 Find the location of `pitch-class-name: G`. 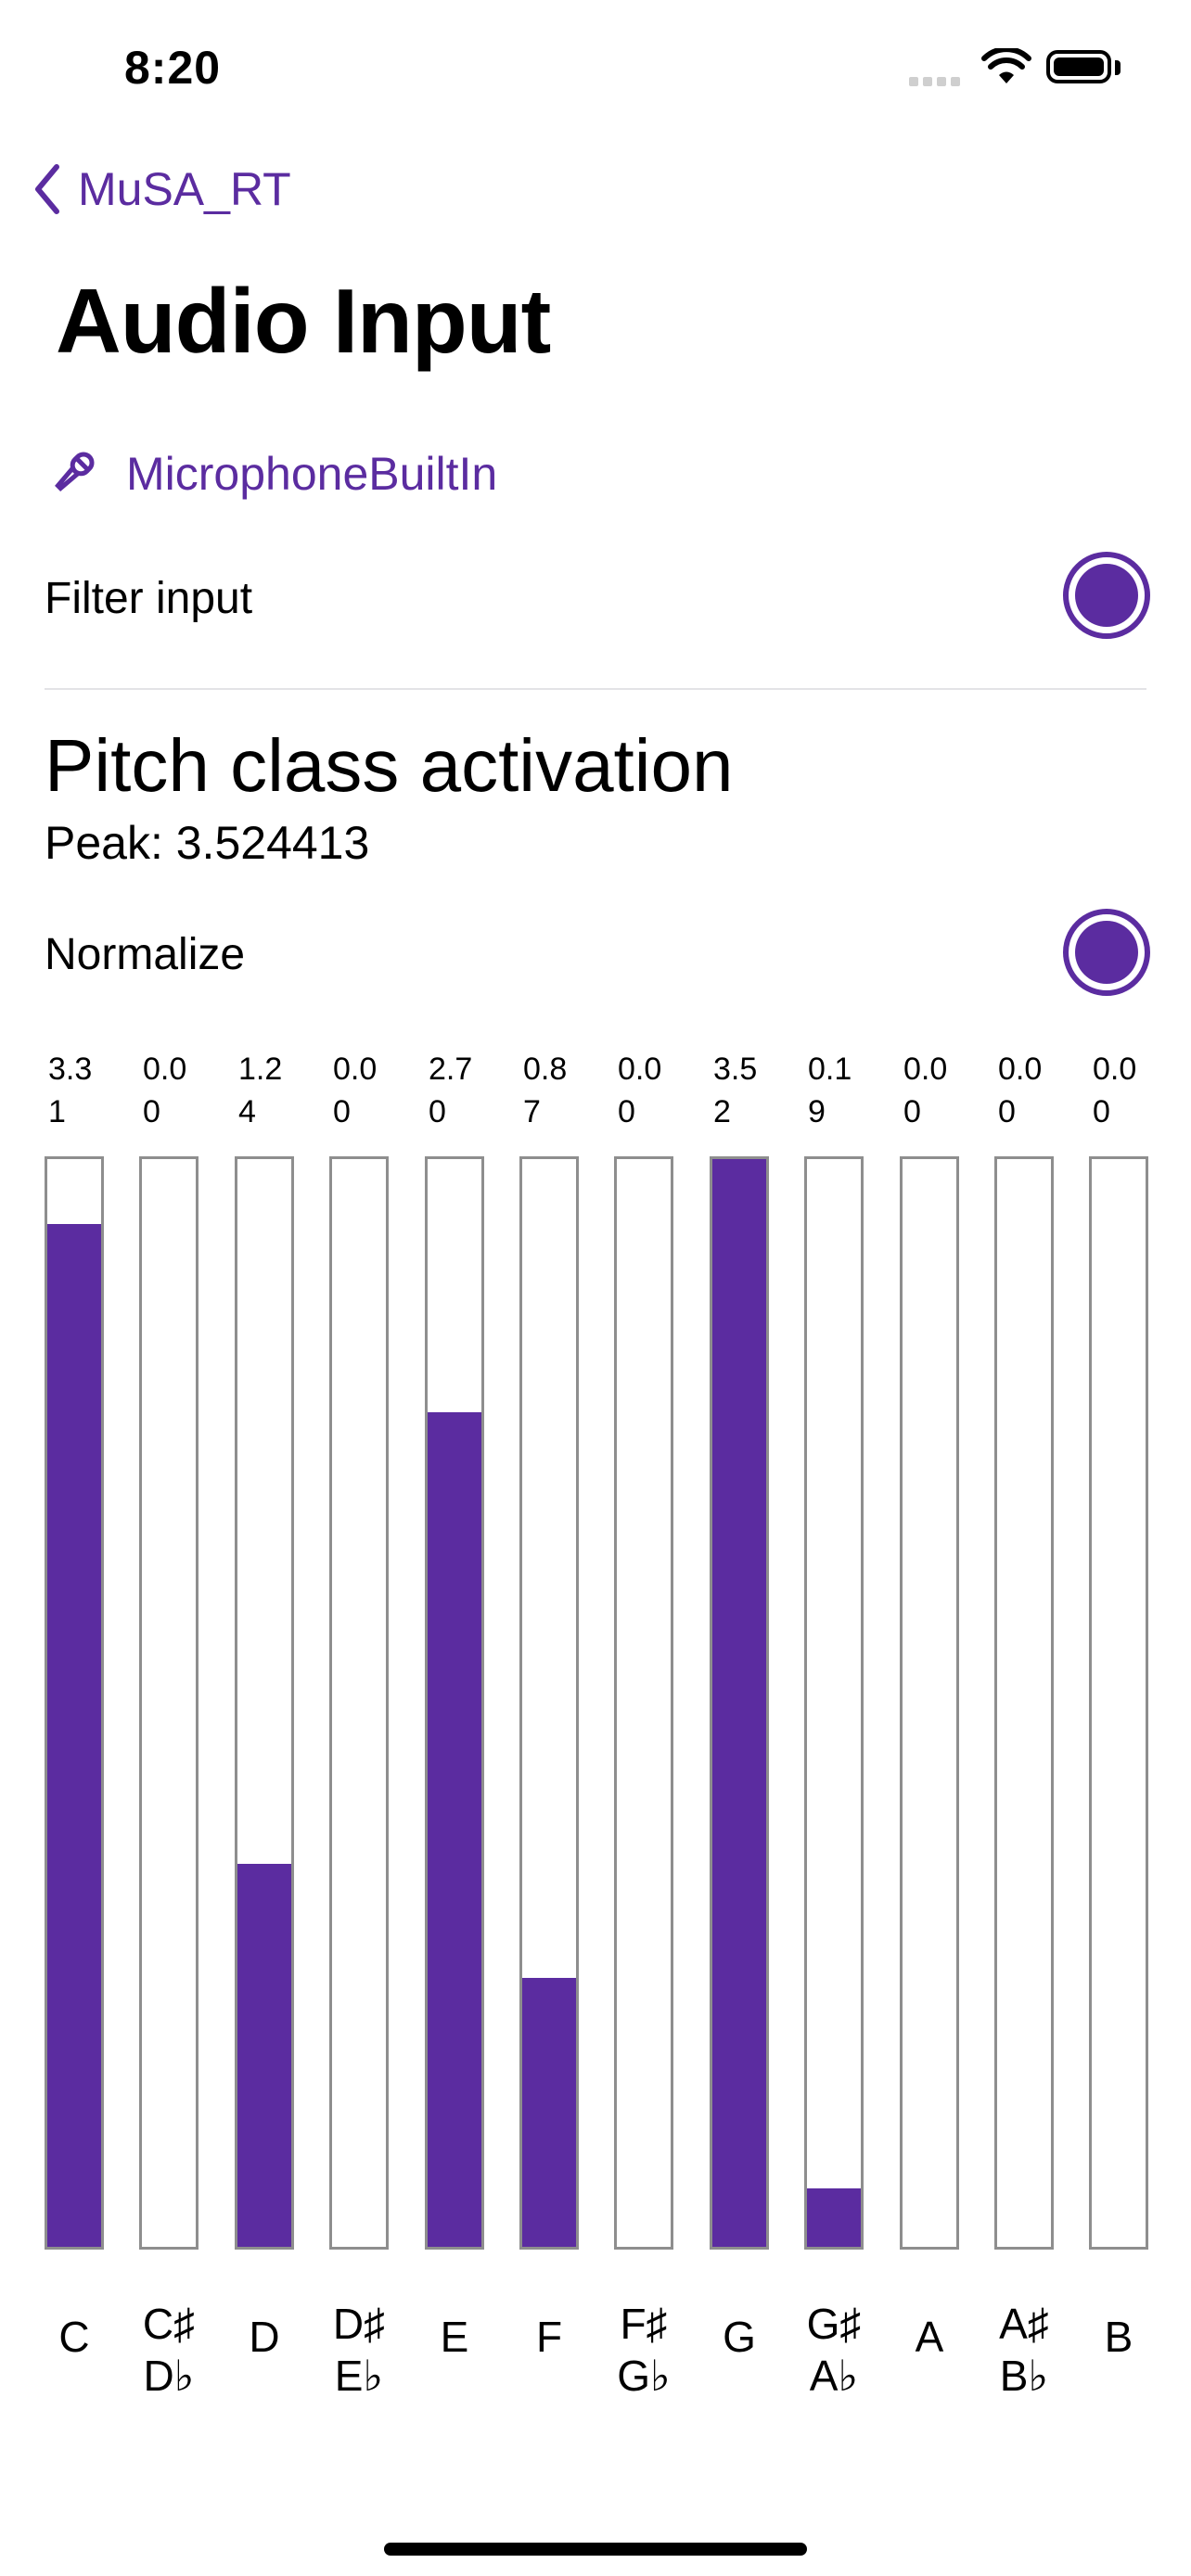

pitch-class-name: G is located at coordinates (739, 2337).